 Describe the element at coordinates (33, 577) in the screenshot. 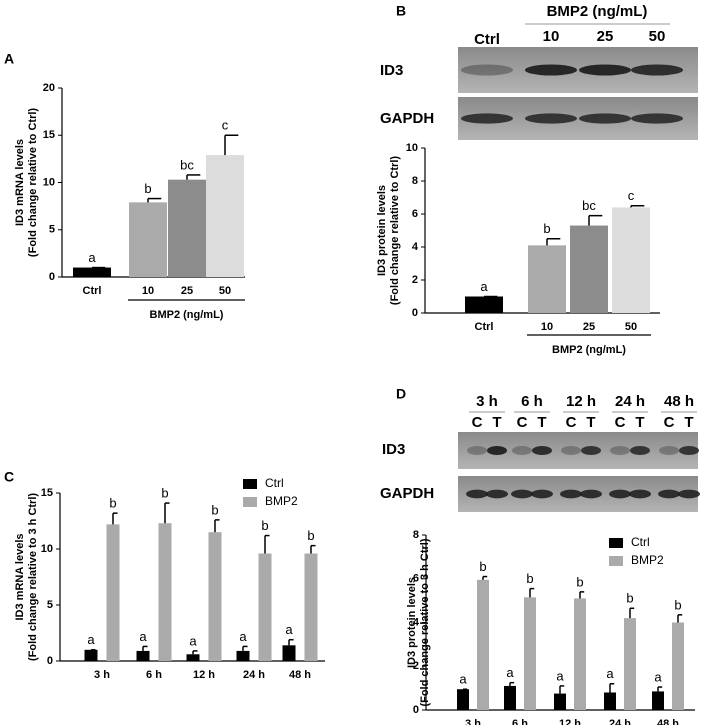

I see `y-axis-label: (Fold change relative to 3 h Ctrl)` at that location.